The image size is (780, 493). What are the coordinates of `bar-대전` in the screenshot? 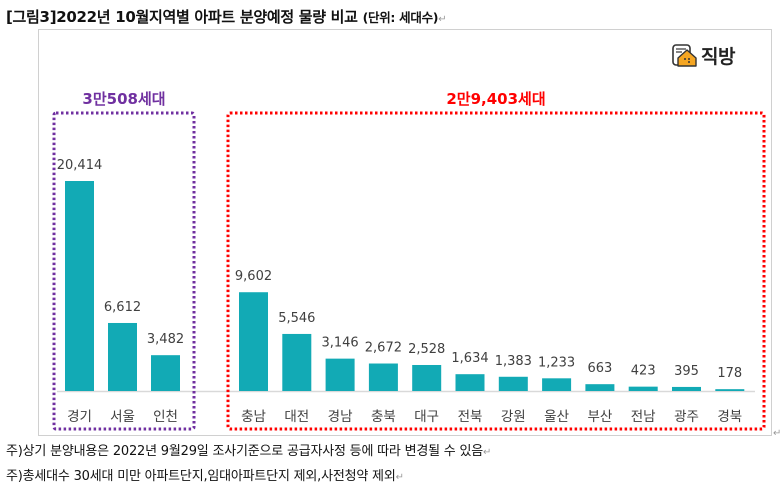 It's located at (297, 362).